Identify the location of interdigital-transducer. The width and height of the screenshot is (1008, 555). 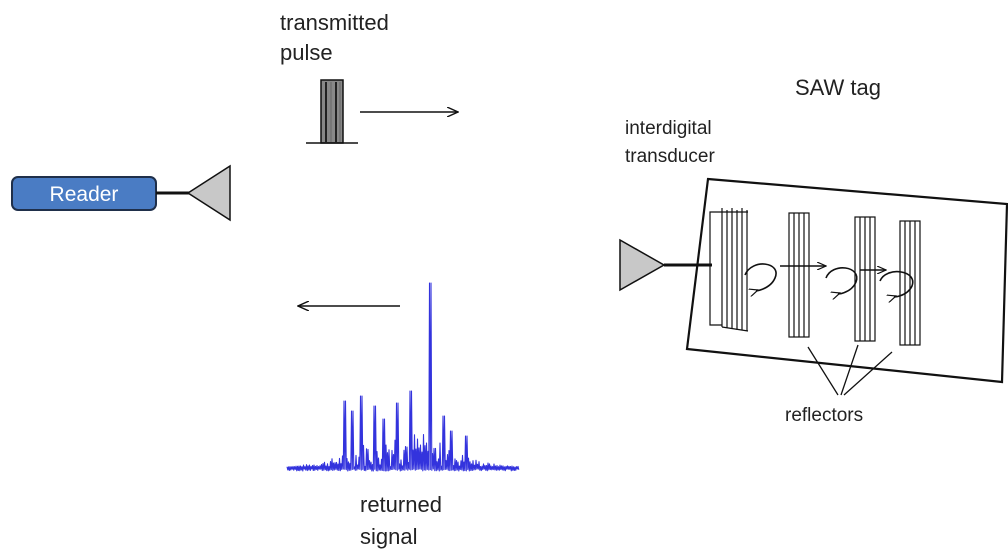
(729, 270).